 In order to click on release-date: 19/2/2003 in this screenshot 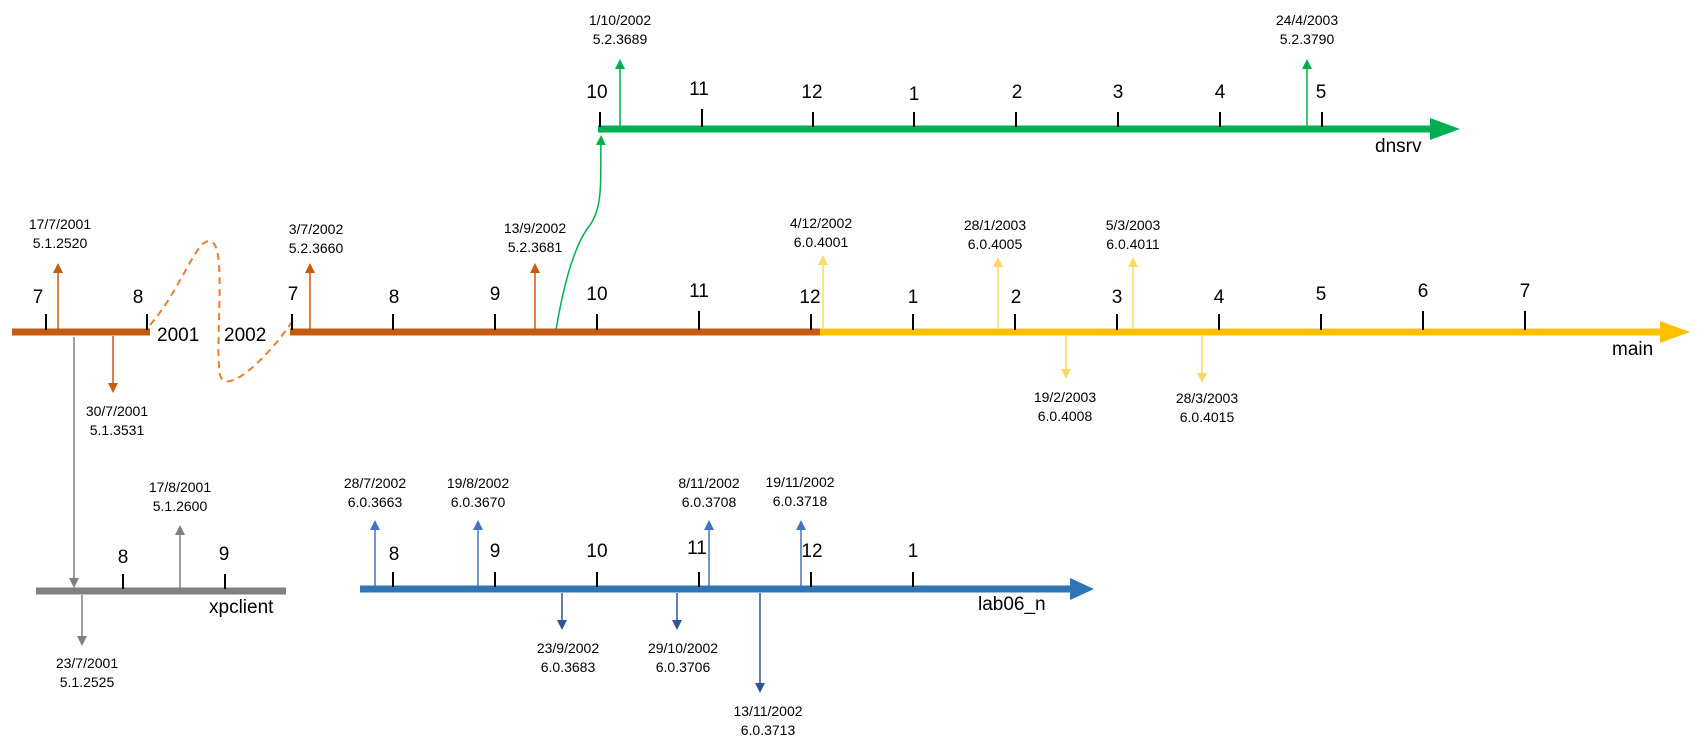, I will do `click(1065, 397)`.